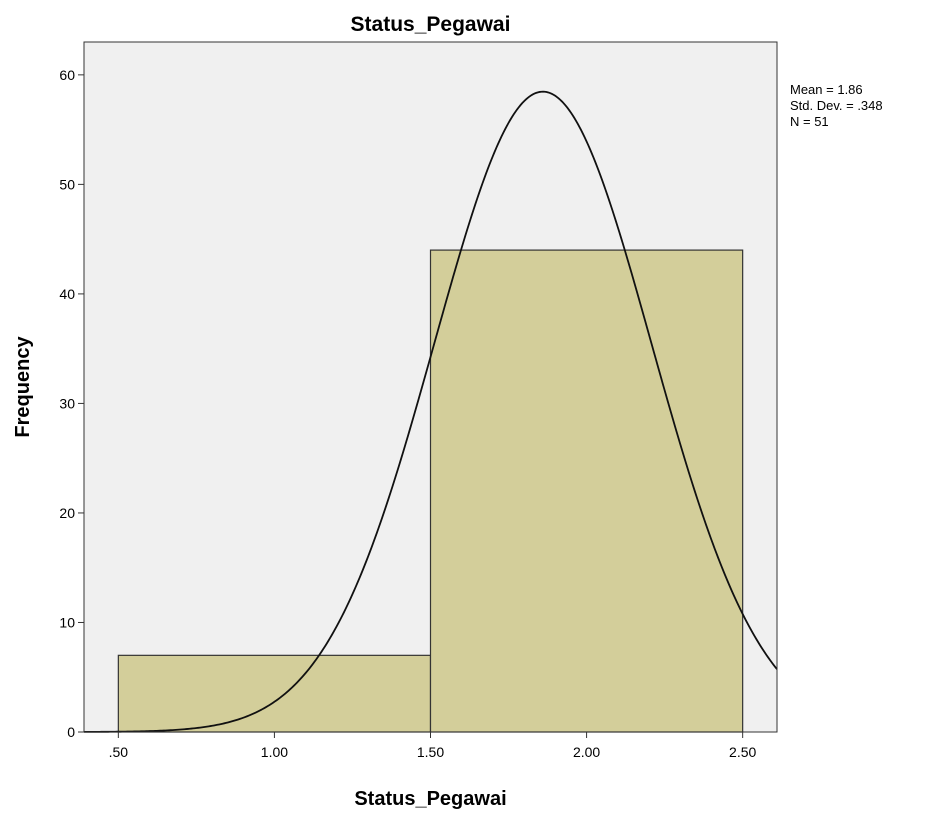 The width and height of the screenshot is (928, 816). Describe the element at coordinates (826, 89) in the screenshot. I see `stats-mean: Mean = 1.86` at that location.